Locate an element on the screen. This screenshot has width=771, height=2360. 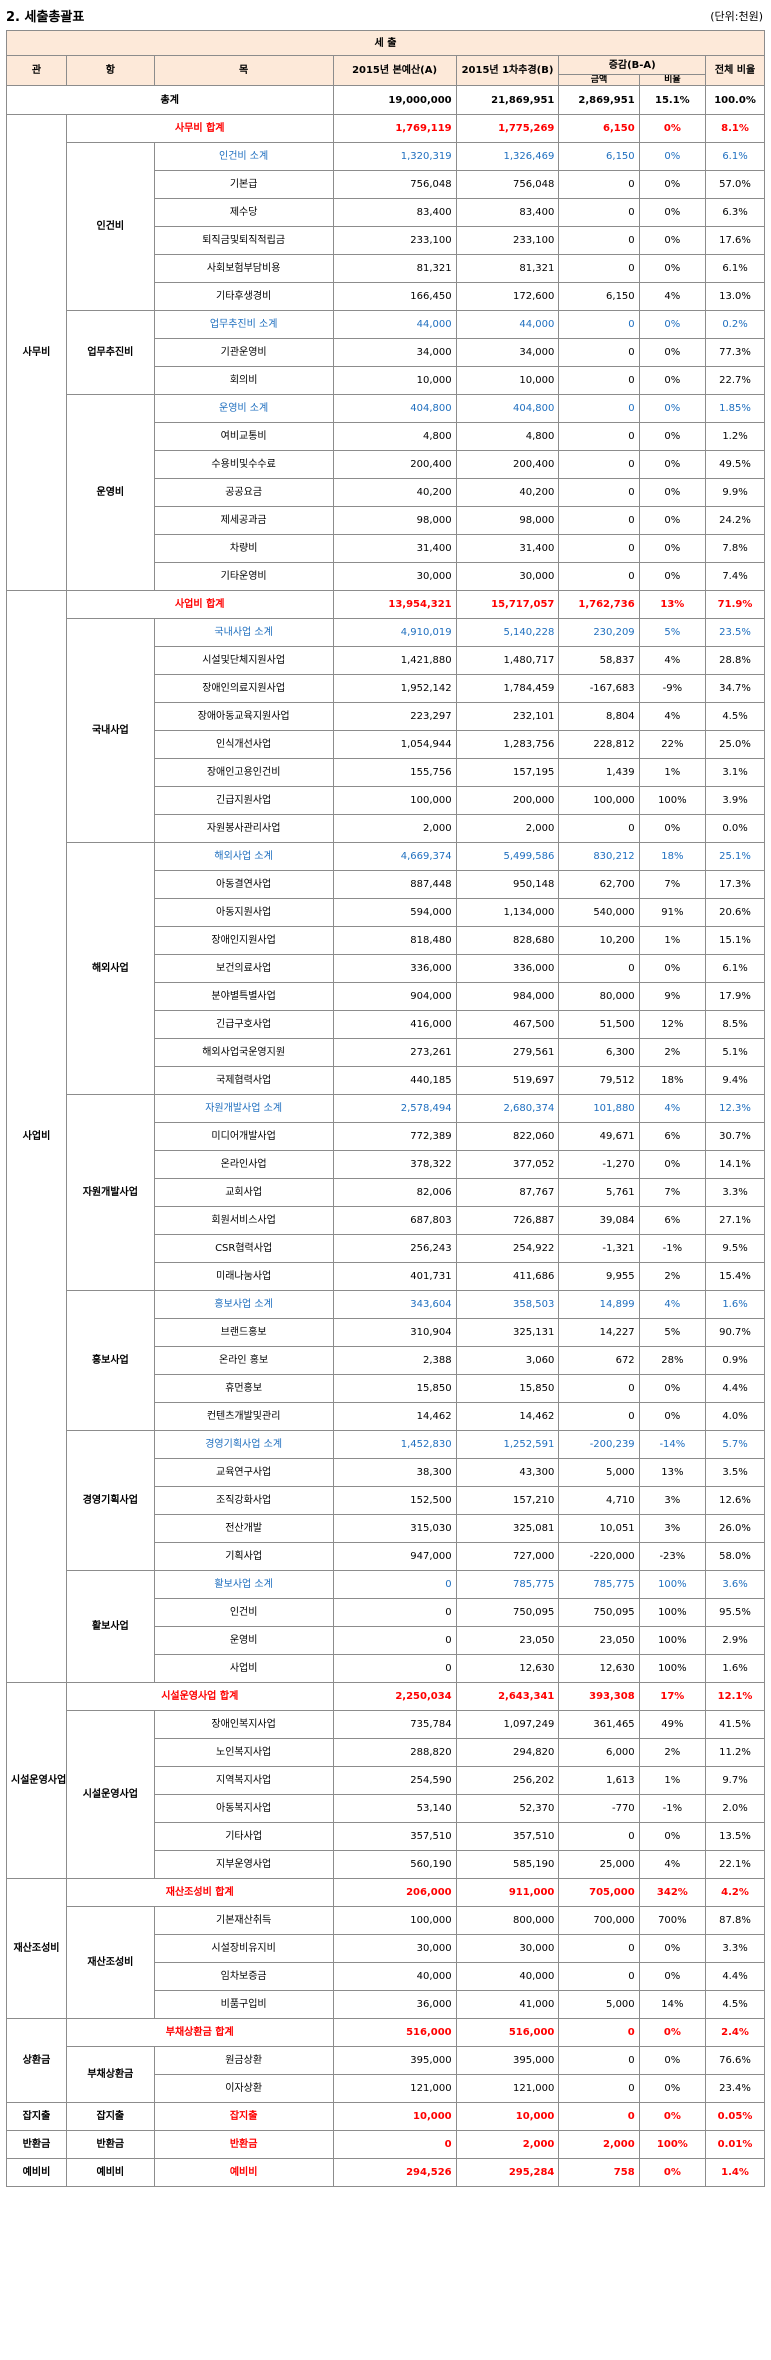
item-label: 긴급구호사업 is located at coordinates (243, 1024).